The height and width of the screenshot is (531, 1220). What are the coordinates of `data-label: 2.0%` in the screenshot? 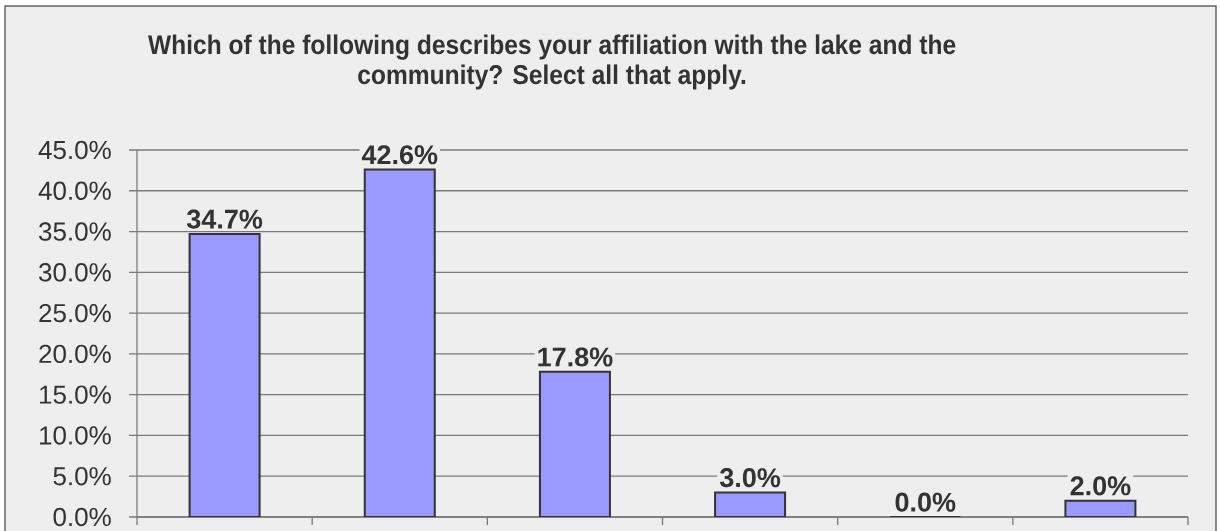 It's located at (1100, 486).